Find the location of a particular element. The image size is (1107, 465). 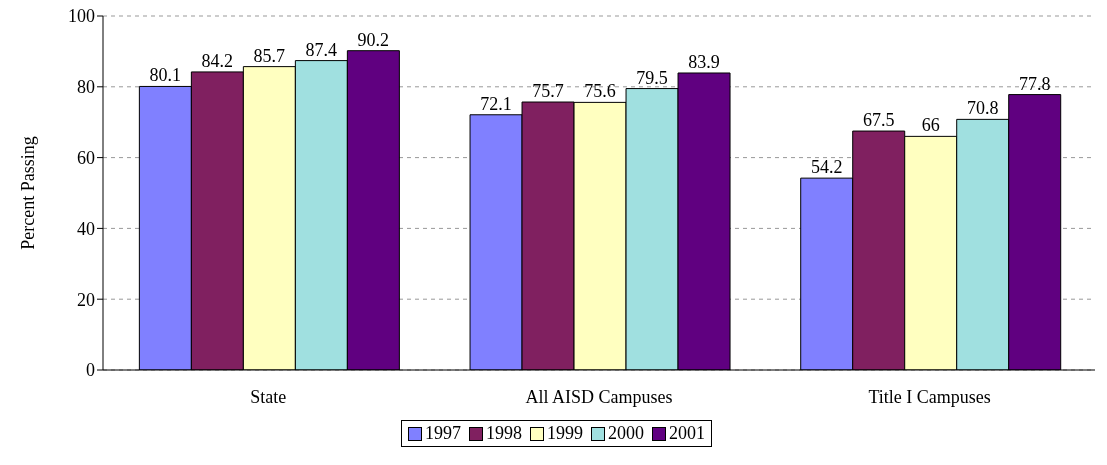

y-tick-label: 60 is located at coordinates (86, 157).